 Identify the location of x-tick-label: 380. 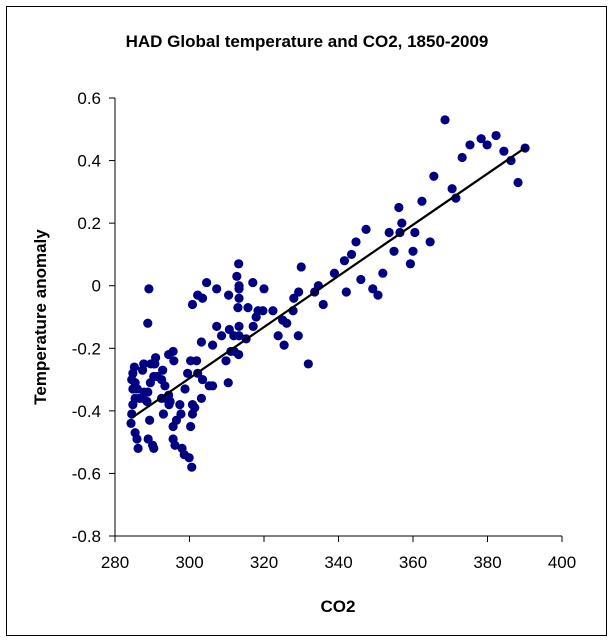
(487, 562).